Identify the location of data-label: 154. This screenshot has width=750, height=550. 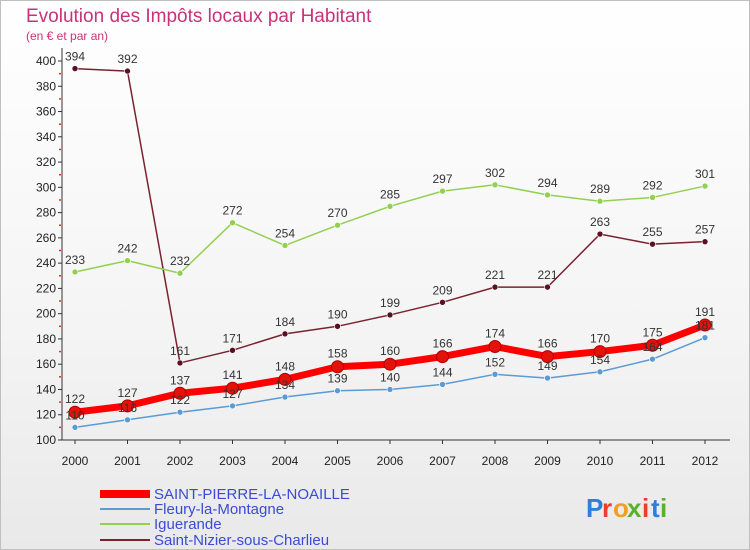
(600, 360).